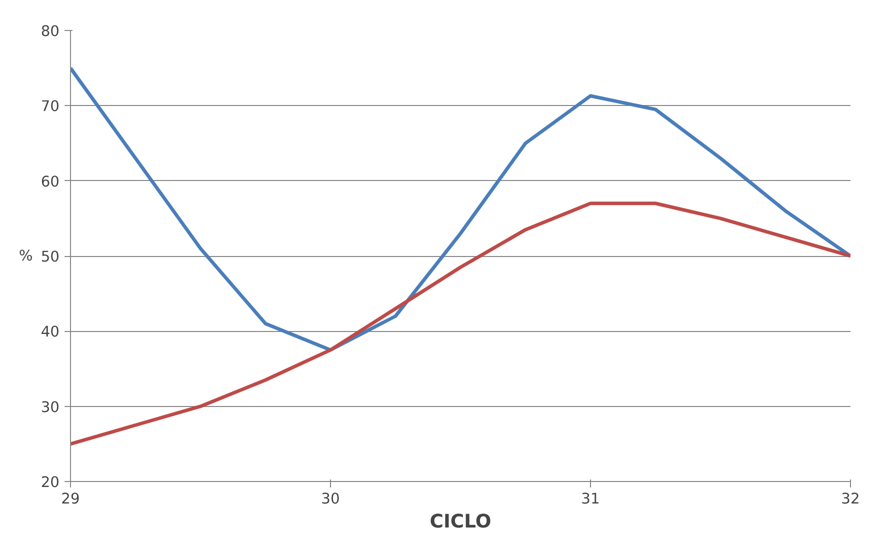 The width and height of the screenshot is (885, 540). Describe the element at coordinates (590, 499) in the screenshot. I see `x-tick-label: 31` at that location.